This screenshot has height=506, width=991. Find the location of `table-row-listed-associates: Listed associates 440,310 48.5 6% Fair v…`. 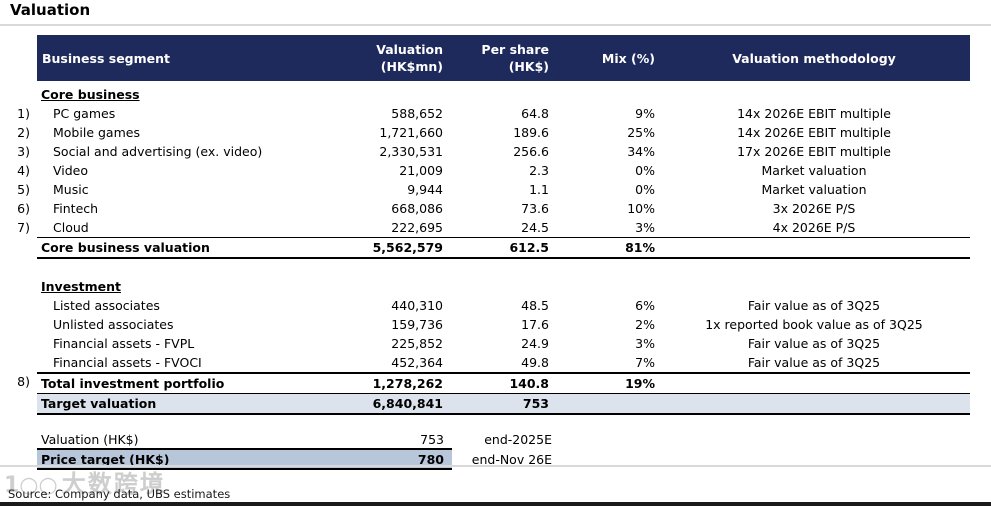

table-row-listed-associates: Listed associates 440,310 48.5 6% Fair v… is located at coordinates (487, 305).